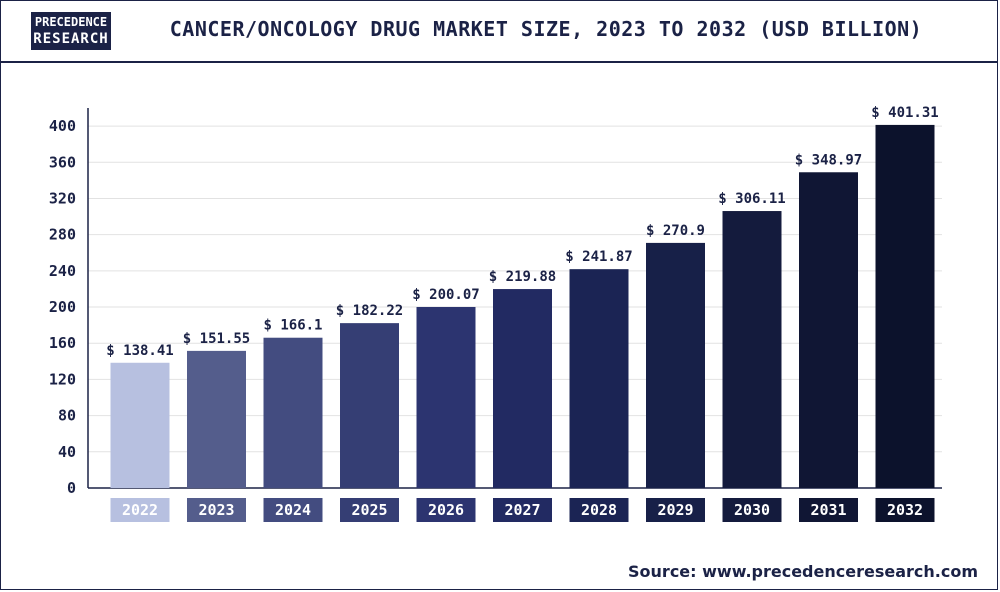 This screenshot has width=1000, height=592. What do you see at coordinates (62, 271) in the screenshot?
I see `y-tick-label: 240` at bounding box center [62, 271].